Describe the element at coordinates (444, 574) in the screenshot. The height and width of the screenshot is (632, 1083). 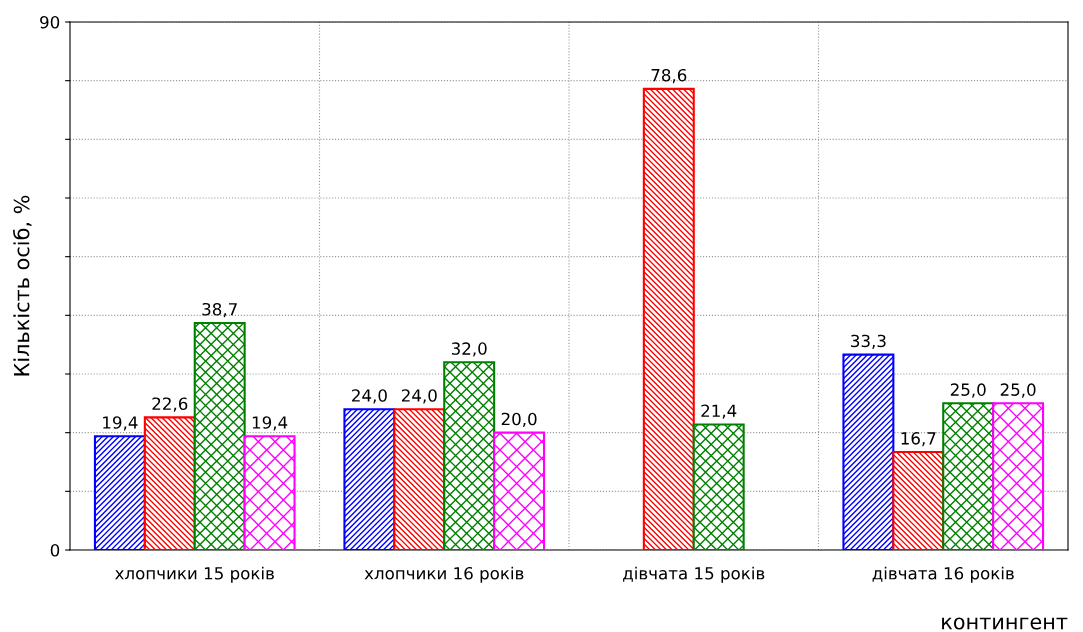
I see `x-tick-label: хлопчики 16 років` at that location.